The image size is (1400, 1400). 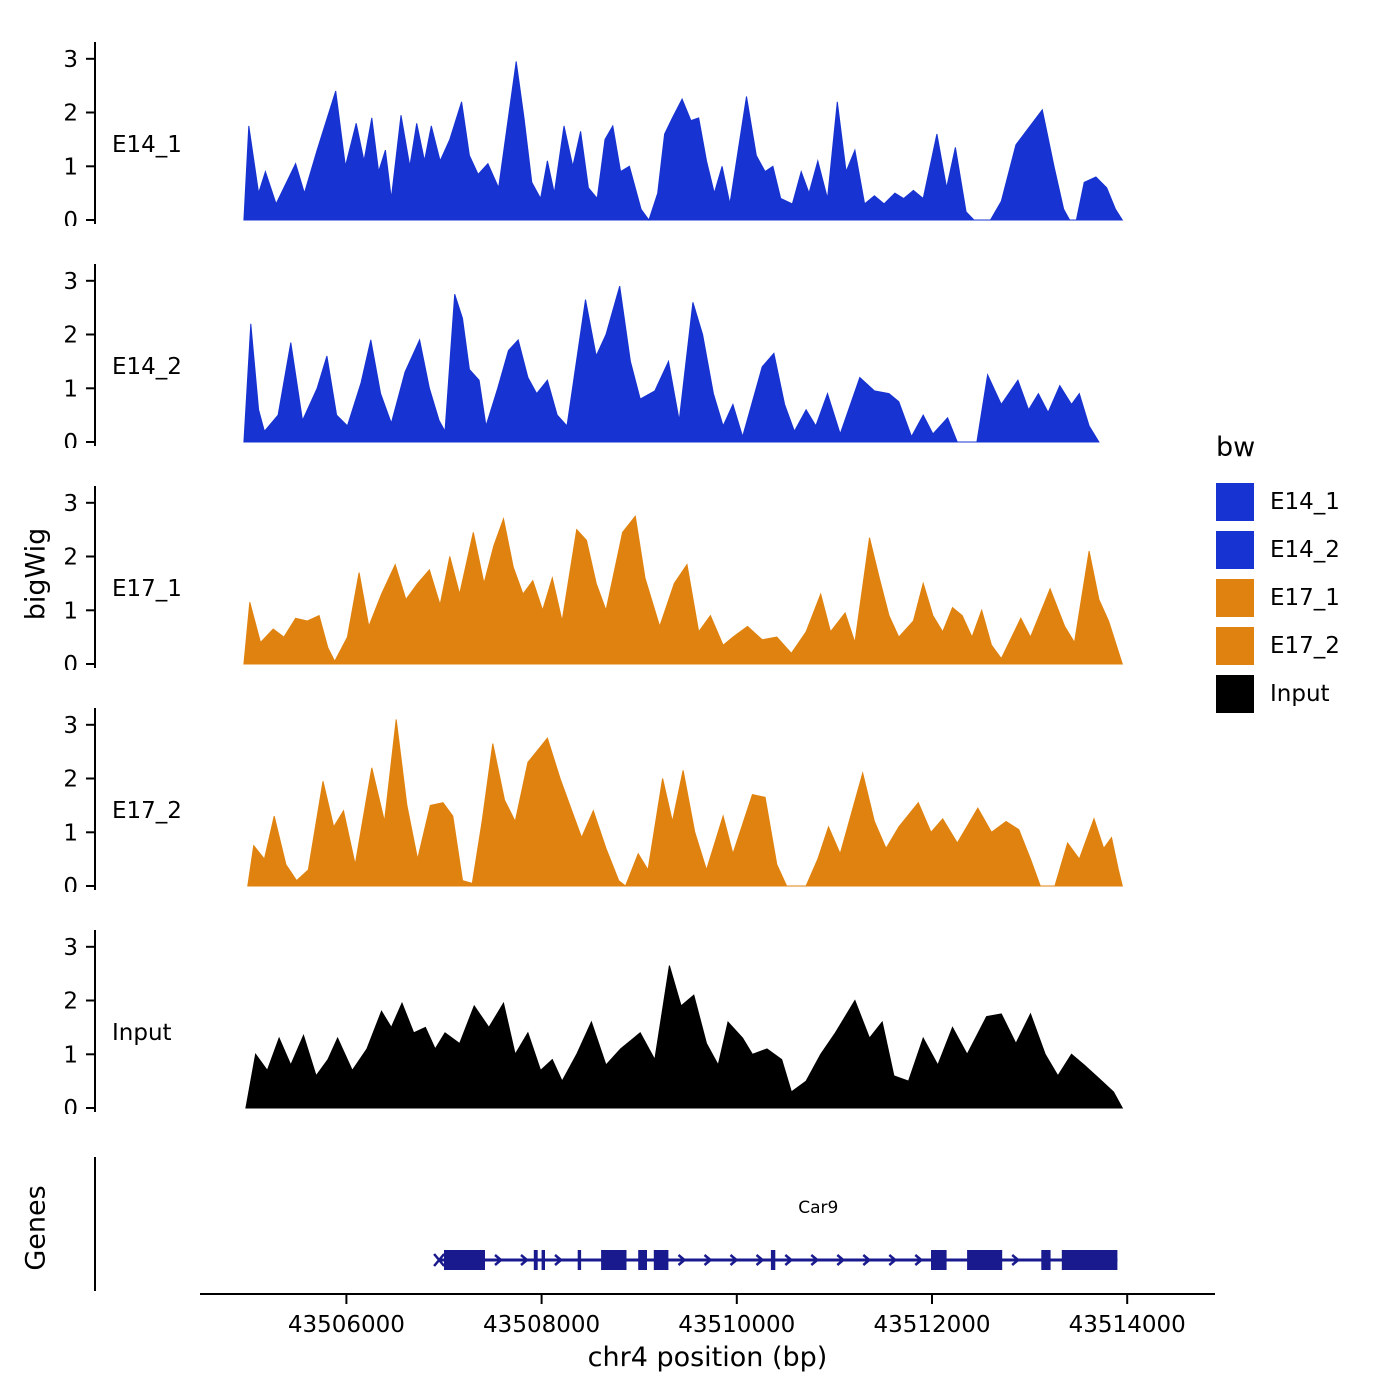 I want to click on legend-item-E17_2: E17_2, so click(x=1278, y=646).